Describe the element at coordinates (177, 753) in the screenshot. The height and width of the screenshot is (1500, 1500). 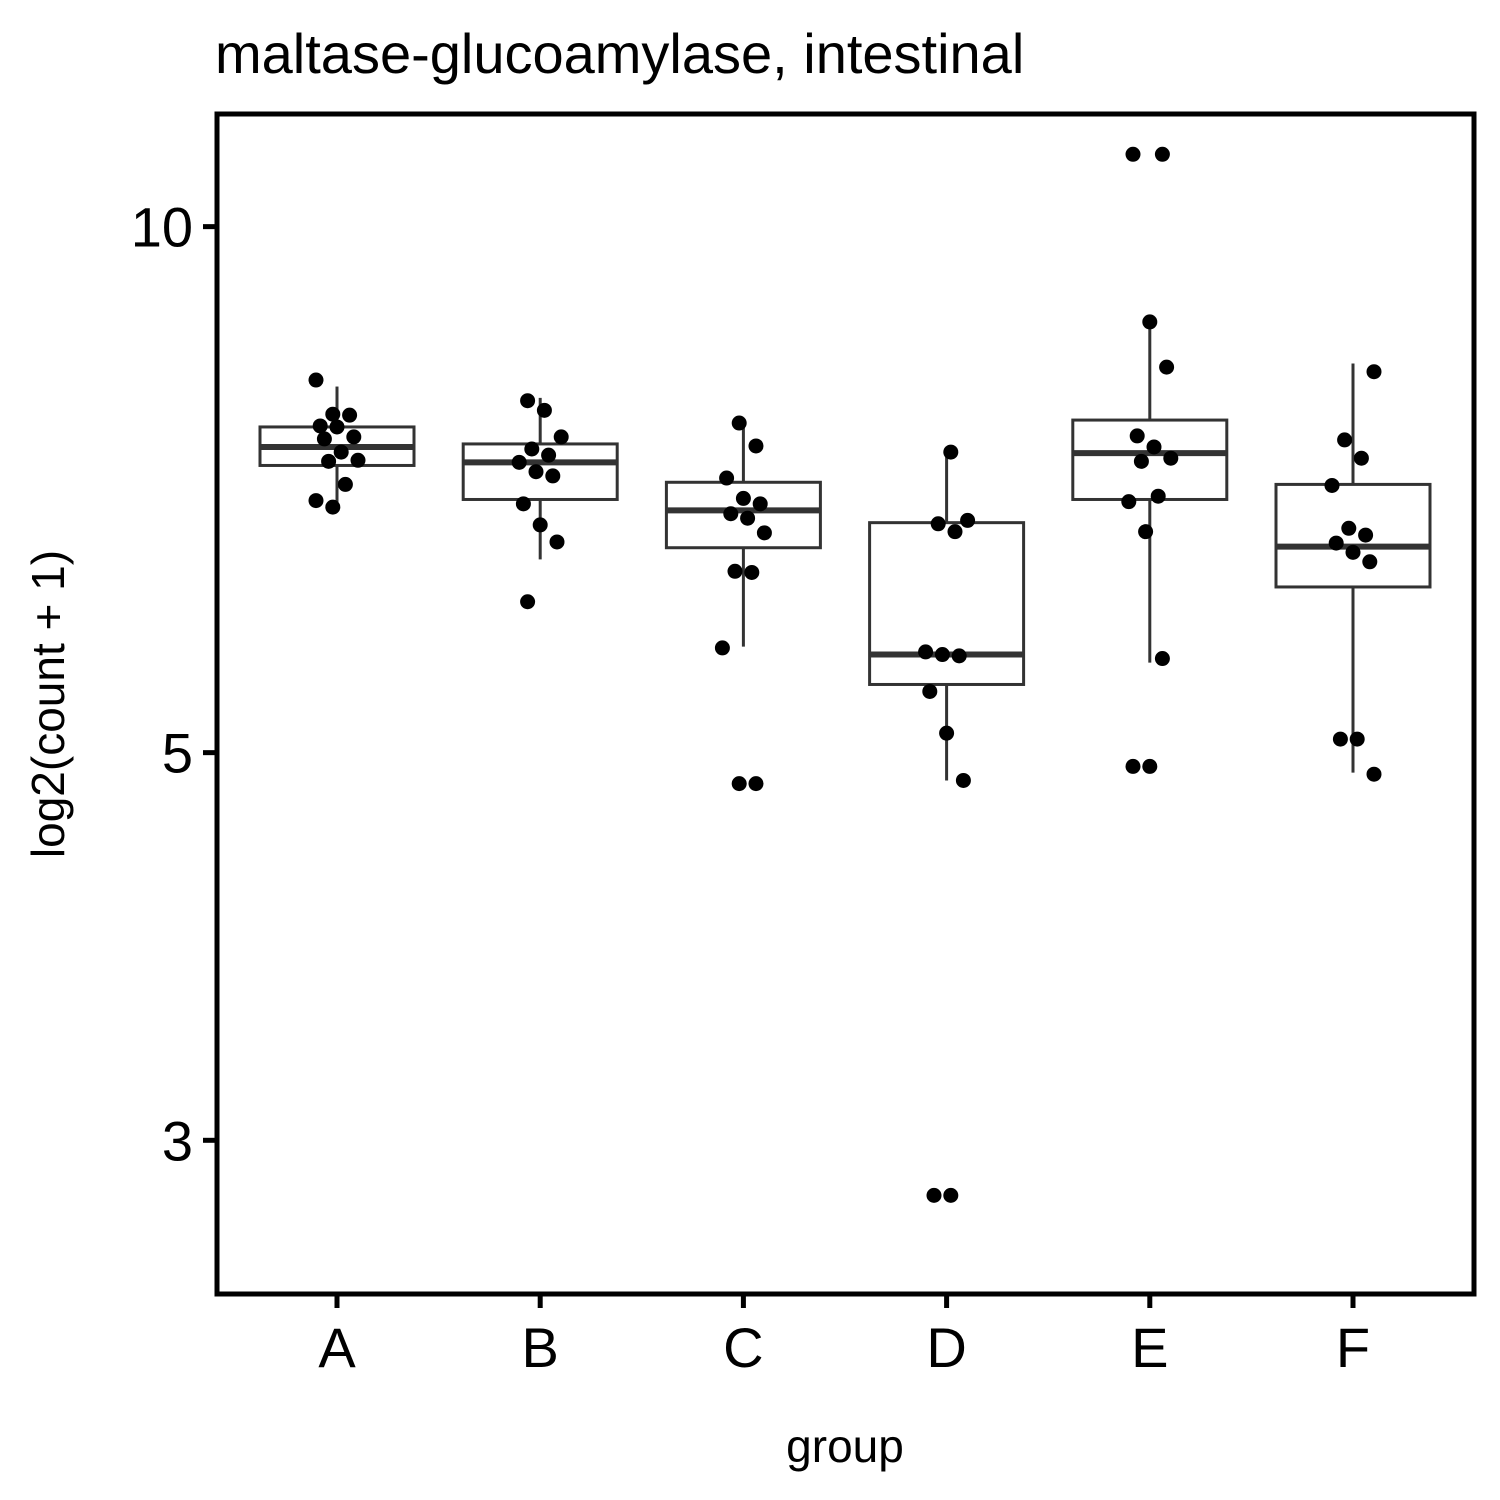
I see `y-tick-label-5: 5` at that location.